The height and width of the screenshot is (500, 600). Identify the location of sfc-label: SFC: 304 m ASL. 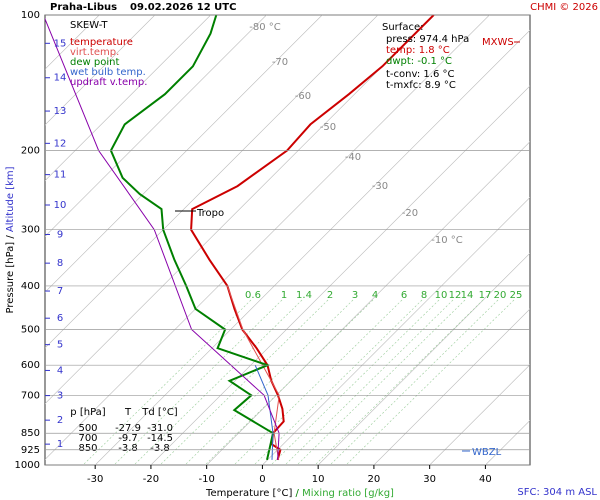
(557, 492).